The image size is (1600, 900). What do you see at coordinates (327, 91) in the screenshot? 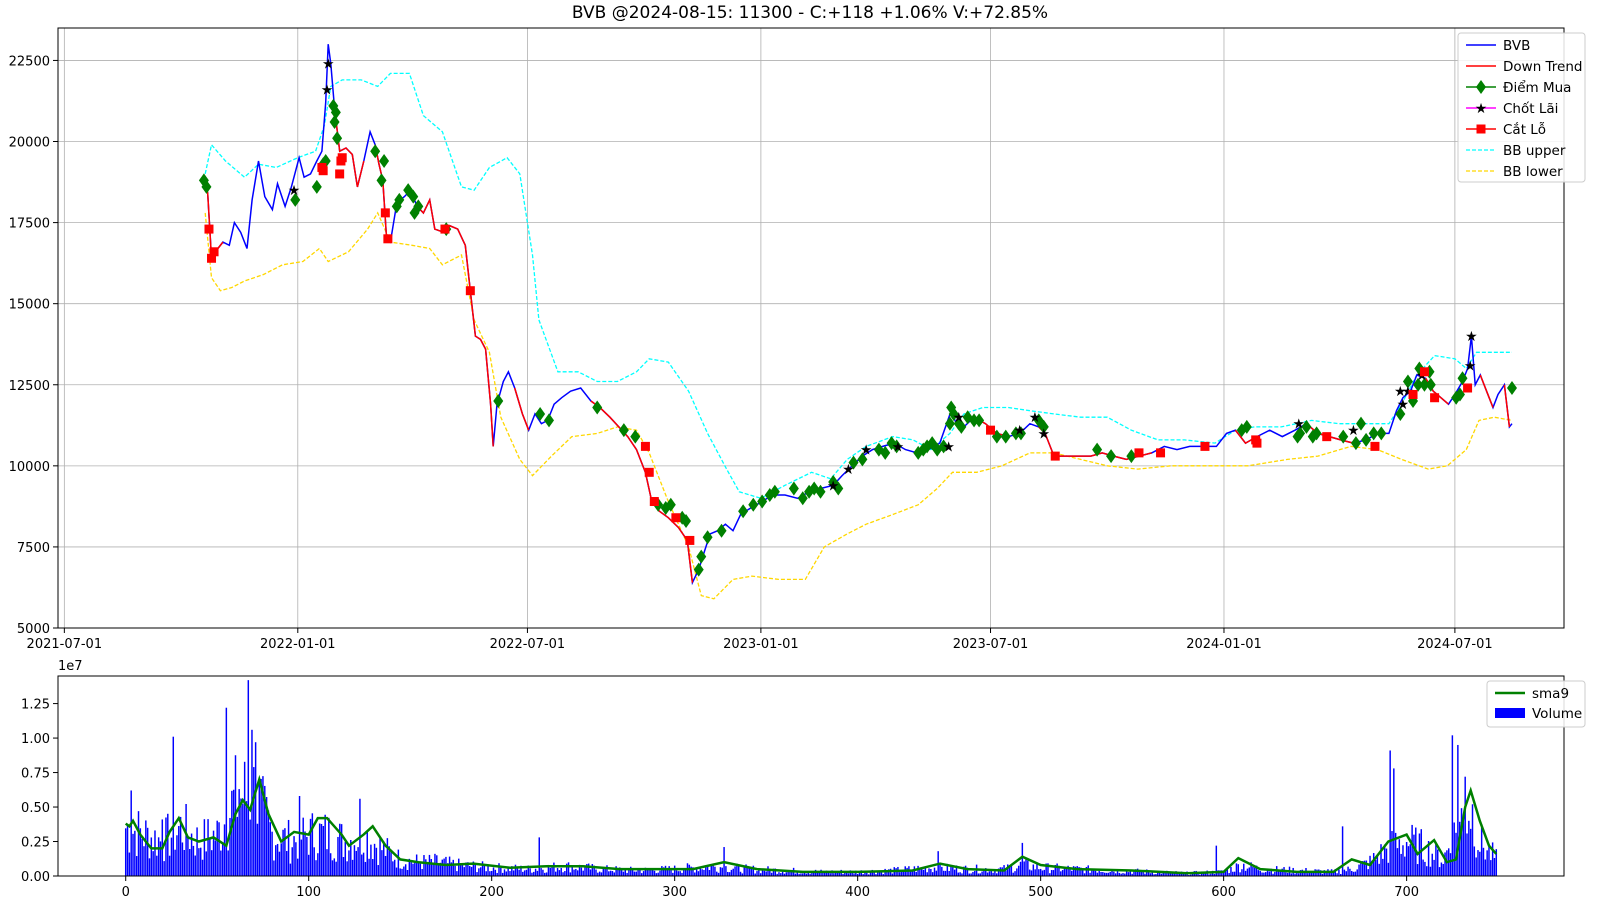
I see `take-profit-marker-1: ★` at bounding box center [327, 91].